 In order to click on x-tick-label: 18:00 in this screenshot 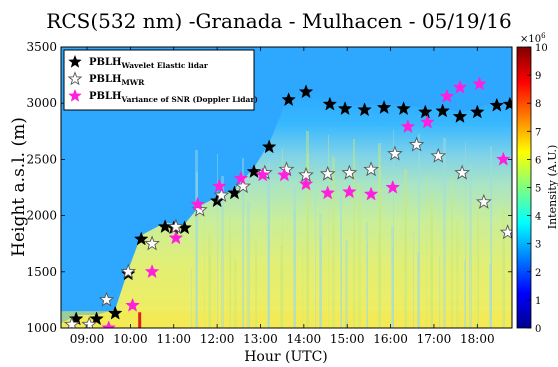, I will do `click(477, 339)`.